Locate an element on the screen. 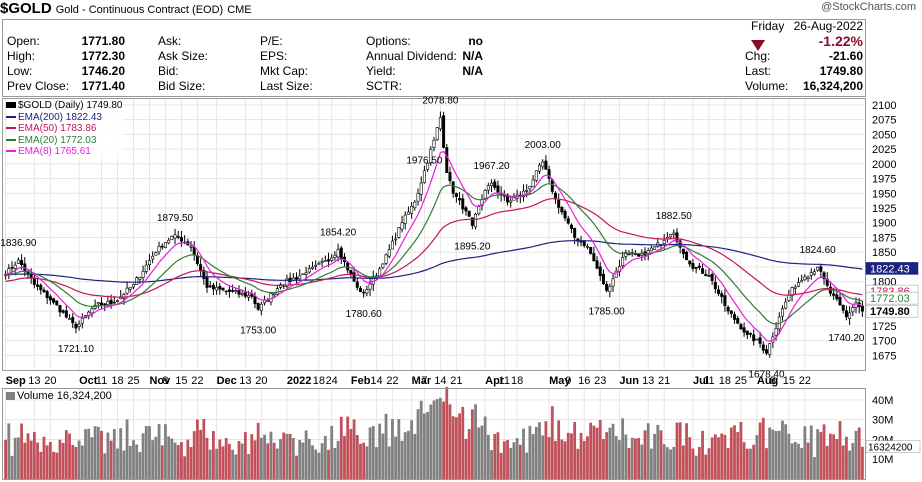 The image size is (922, 482). x-tick-label: 11 is located at coordinates (101, 381).